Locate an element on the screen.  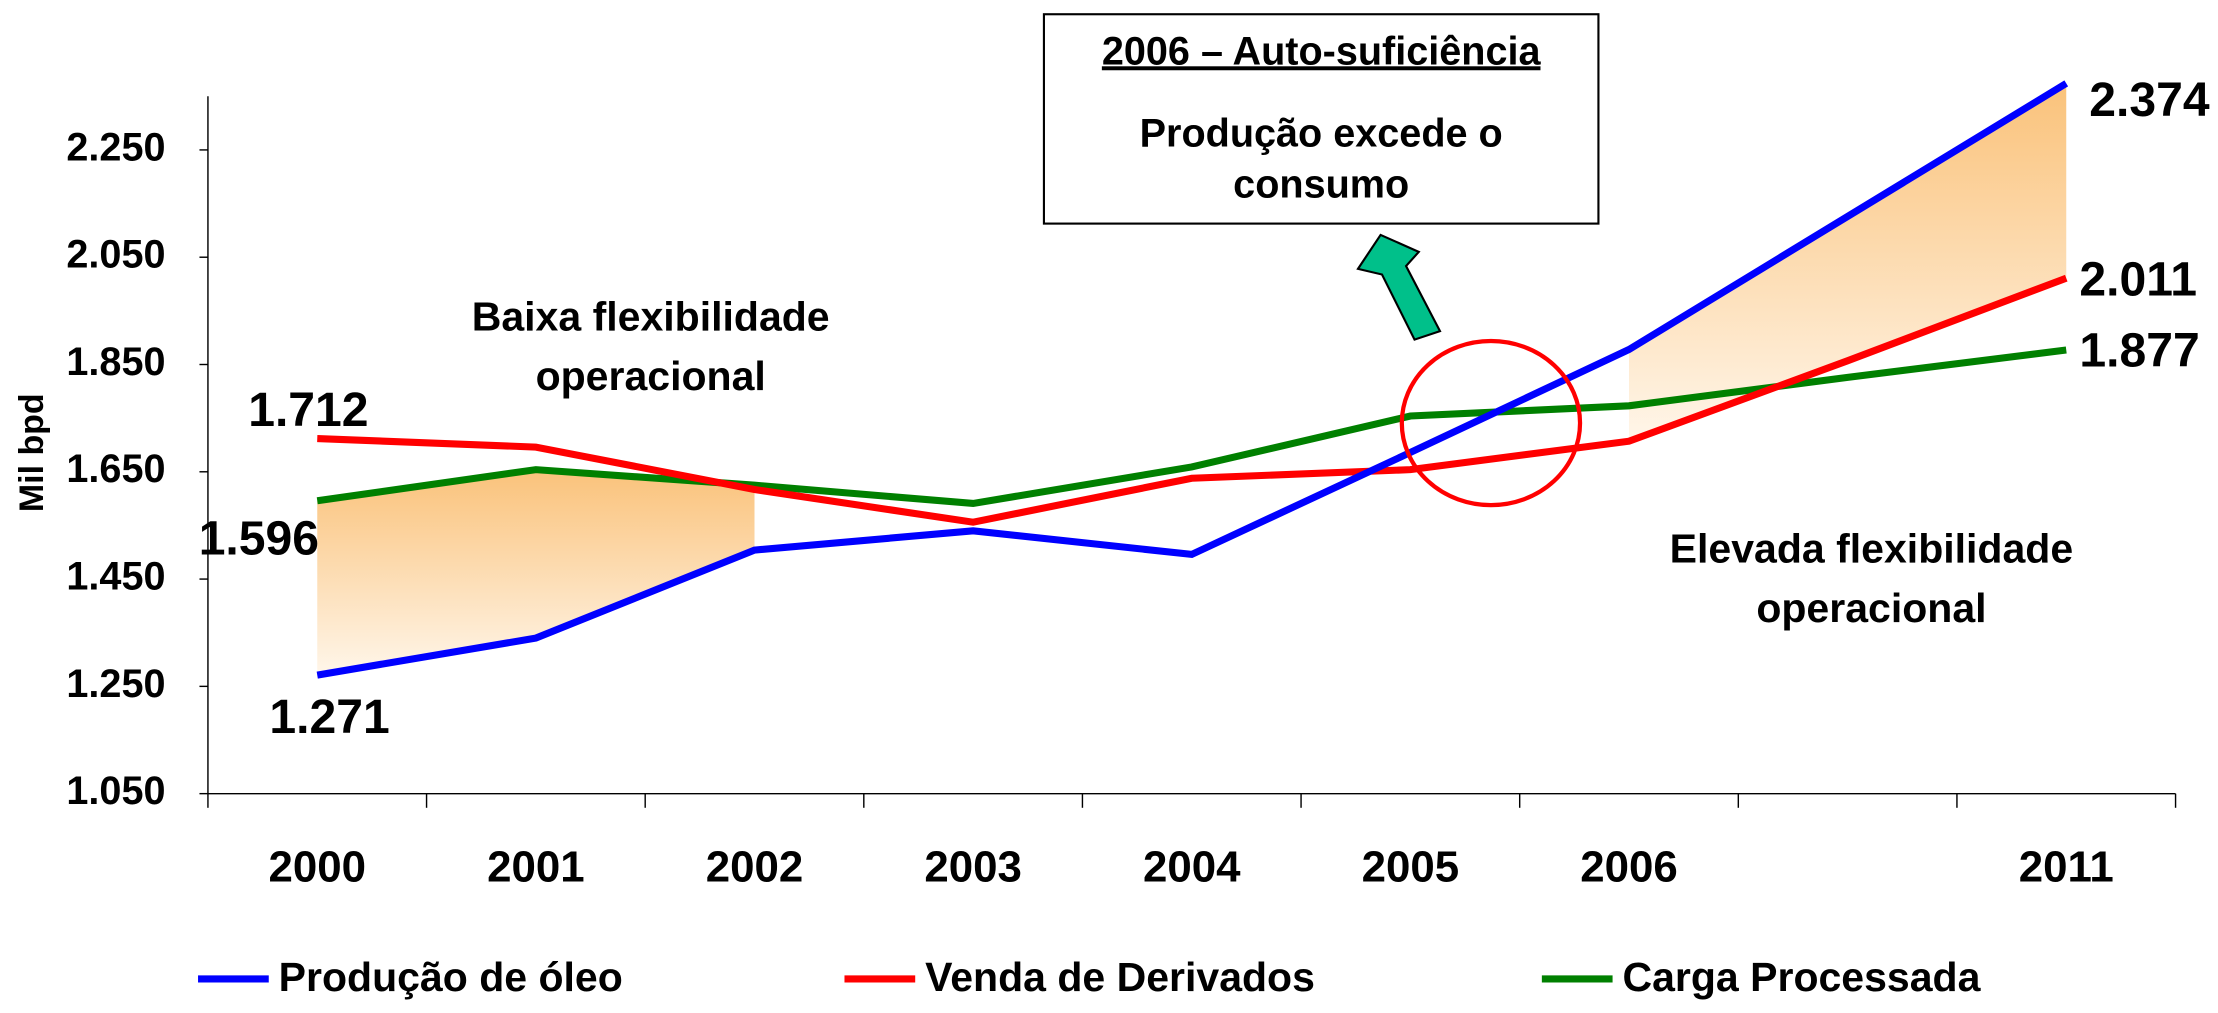
x-tick-label: 2000 is located at coordinates (317, 867).